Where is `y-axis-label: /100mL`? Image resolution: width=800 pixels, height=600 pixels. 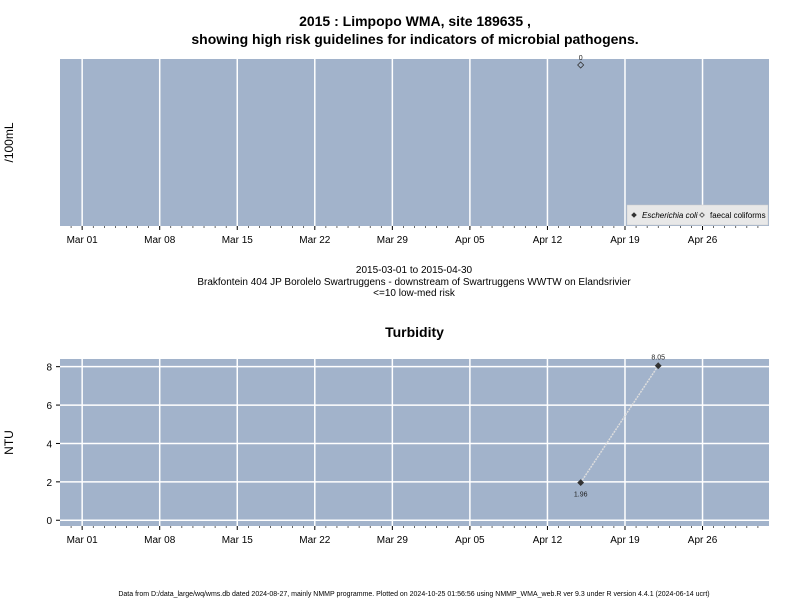 y-axis-label: /100mL is located at coordinates (9, 142).